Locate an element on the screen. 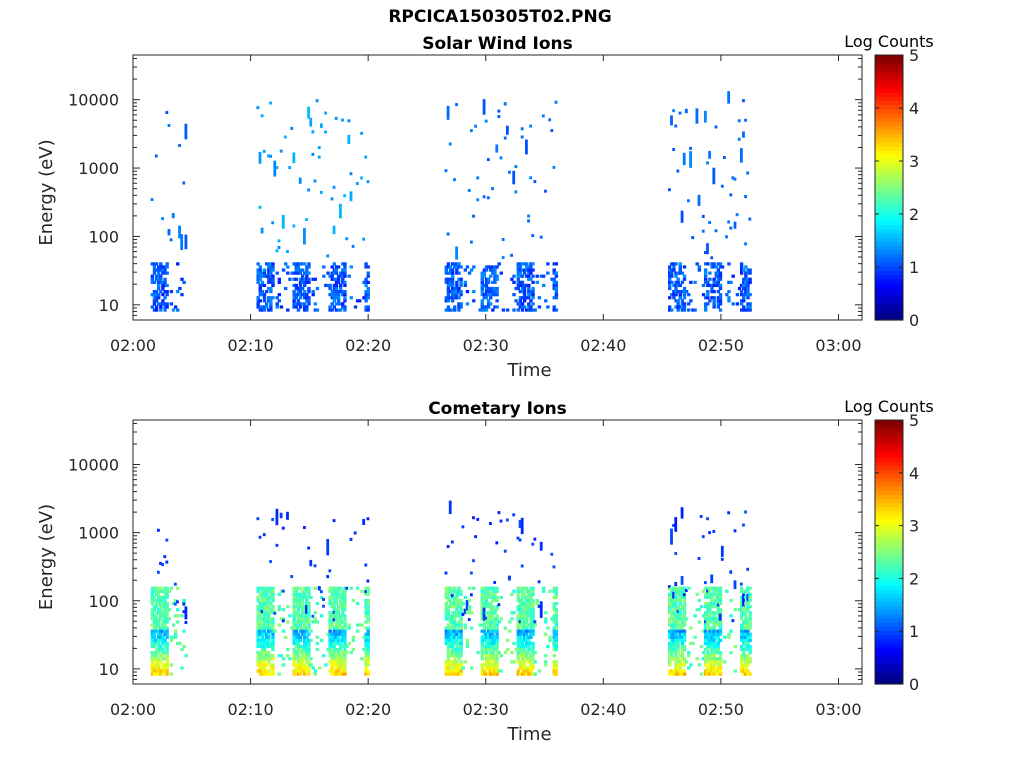 The image size is (1024, 768). x-tick-label: 03:00 is located at coordinates (838, 709).